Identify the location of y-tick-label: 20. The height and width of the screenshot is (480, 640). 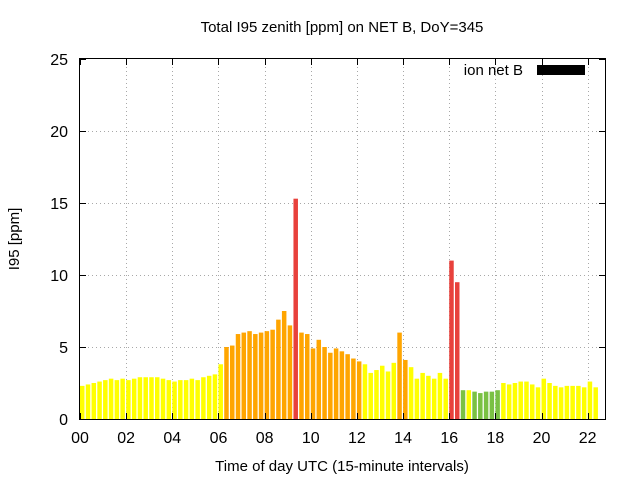
(59, 132).